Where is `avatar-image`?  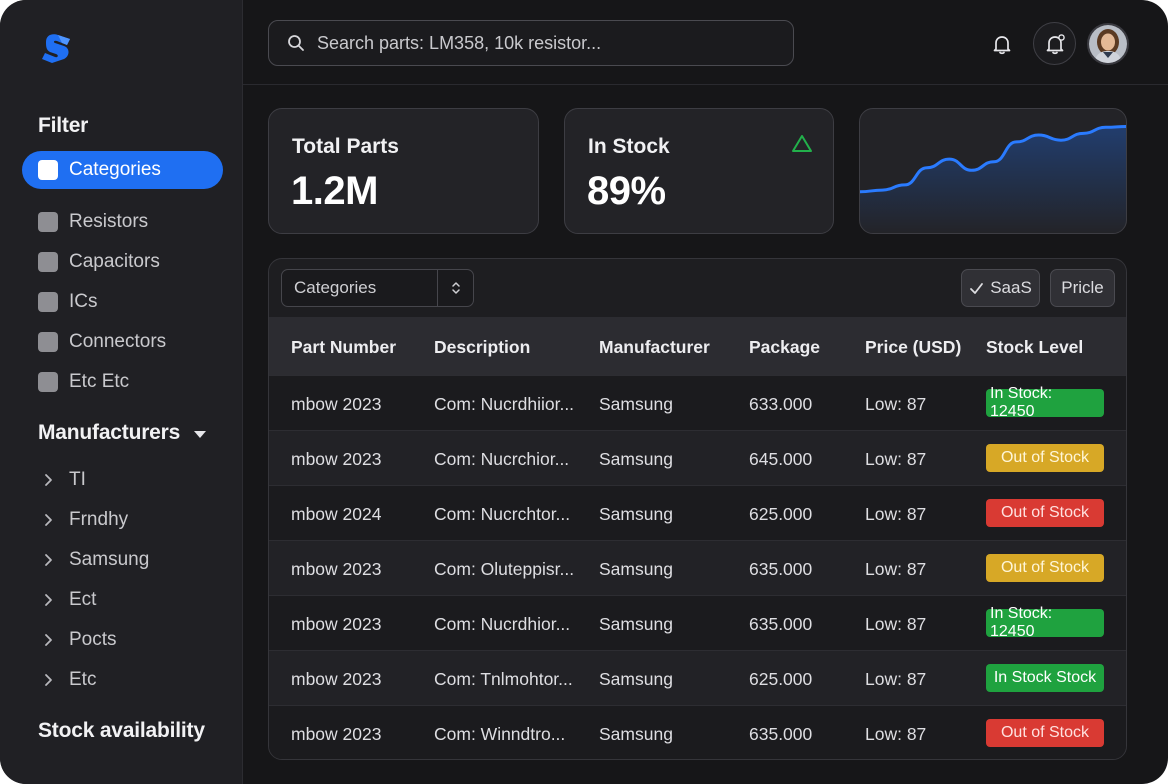
avatar-image is located at coordinates (1108, 44).